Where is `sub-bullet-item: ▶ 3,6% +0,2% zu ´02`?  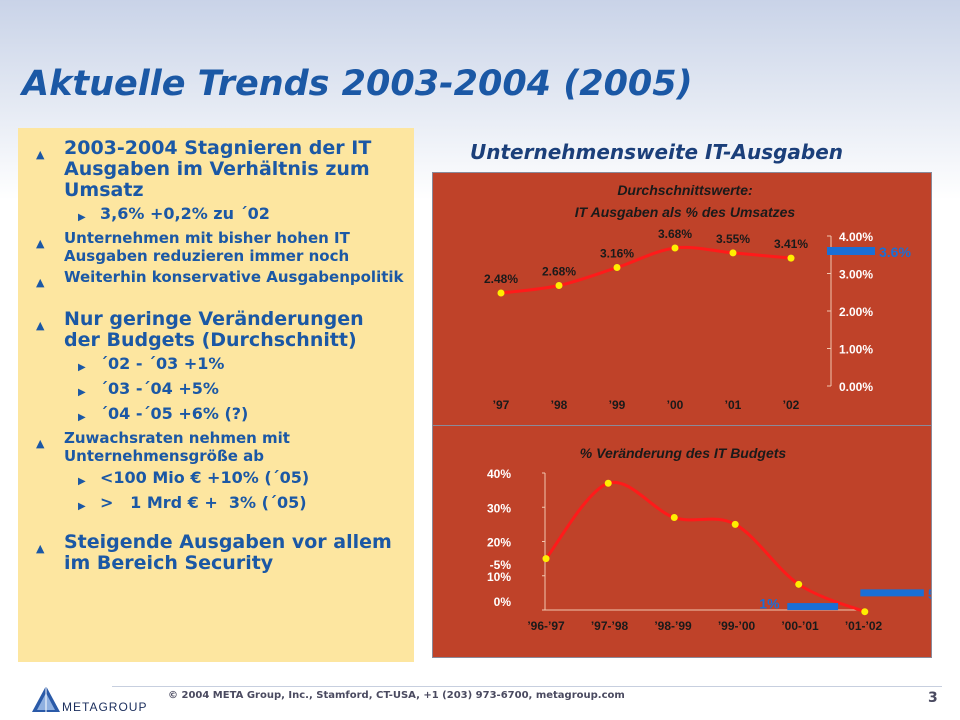
sub-bullet-item: ▶ 3,6% +0,2% zu ´02 is located at coordinates (242, 216).